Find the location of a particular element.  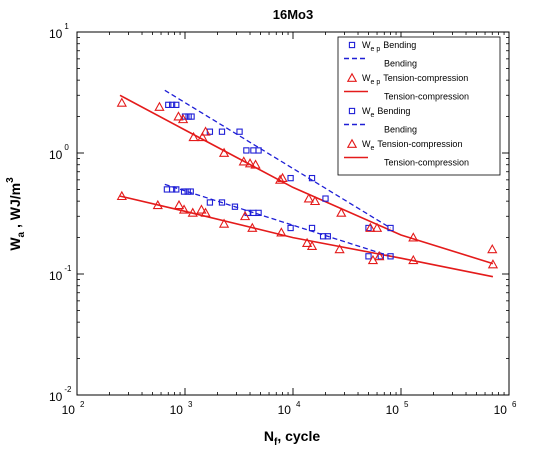

legend-label: Tension-compression is located at coordinates (426, 163).